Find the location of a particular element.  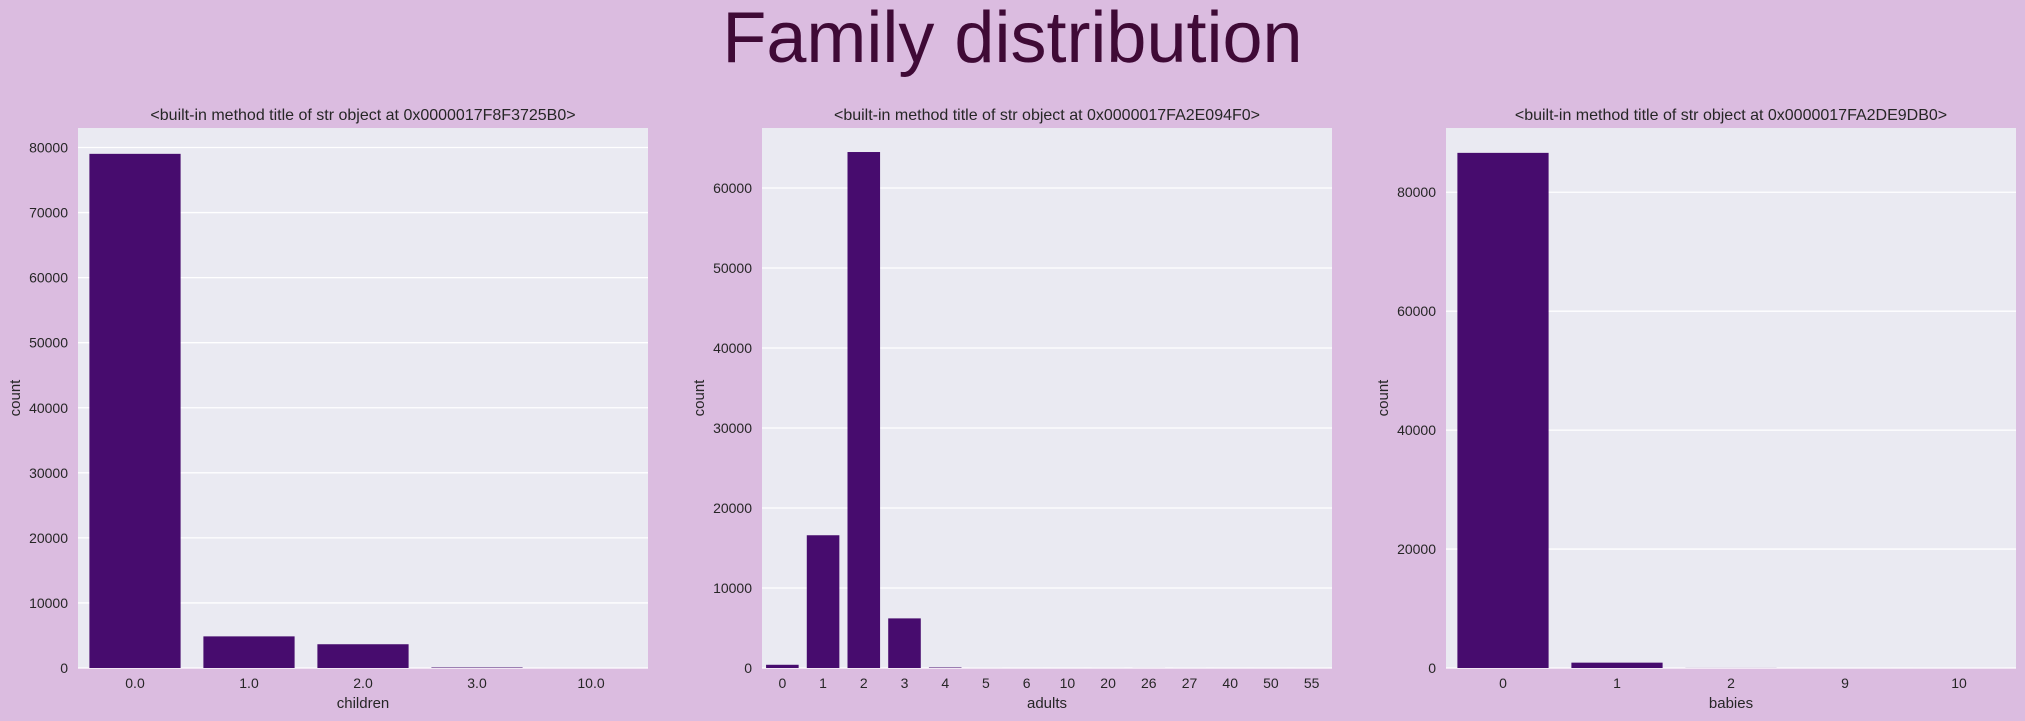

x-tick-label: 3 is located at coordinates (905, 683).